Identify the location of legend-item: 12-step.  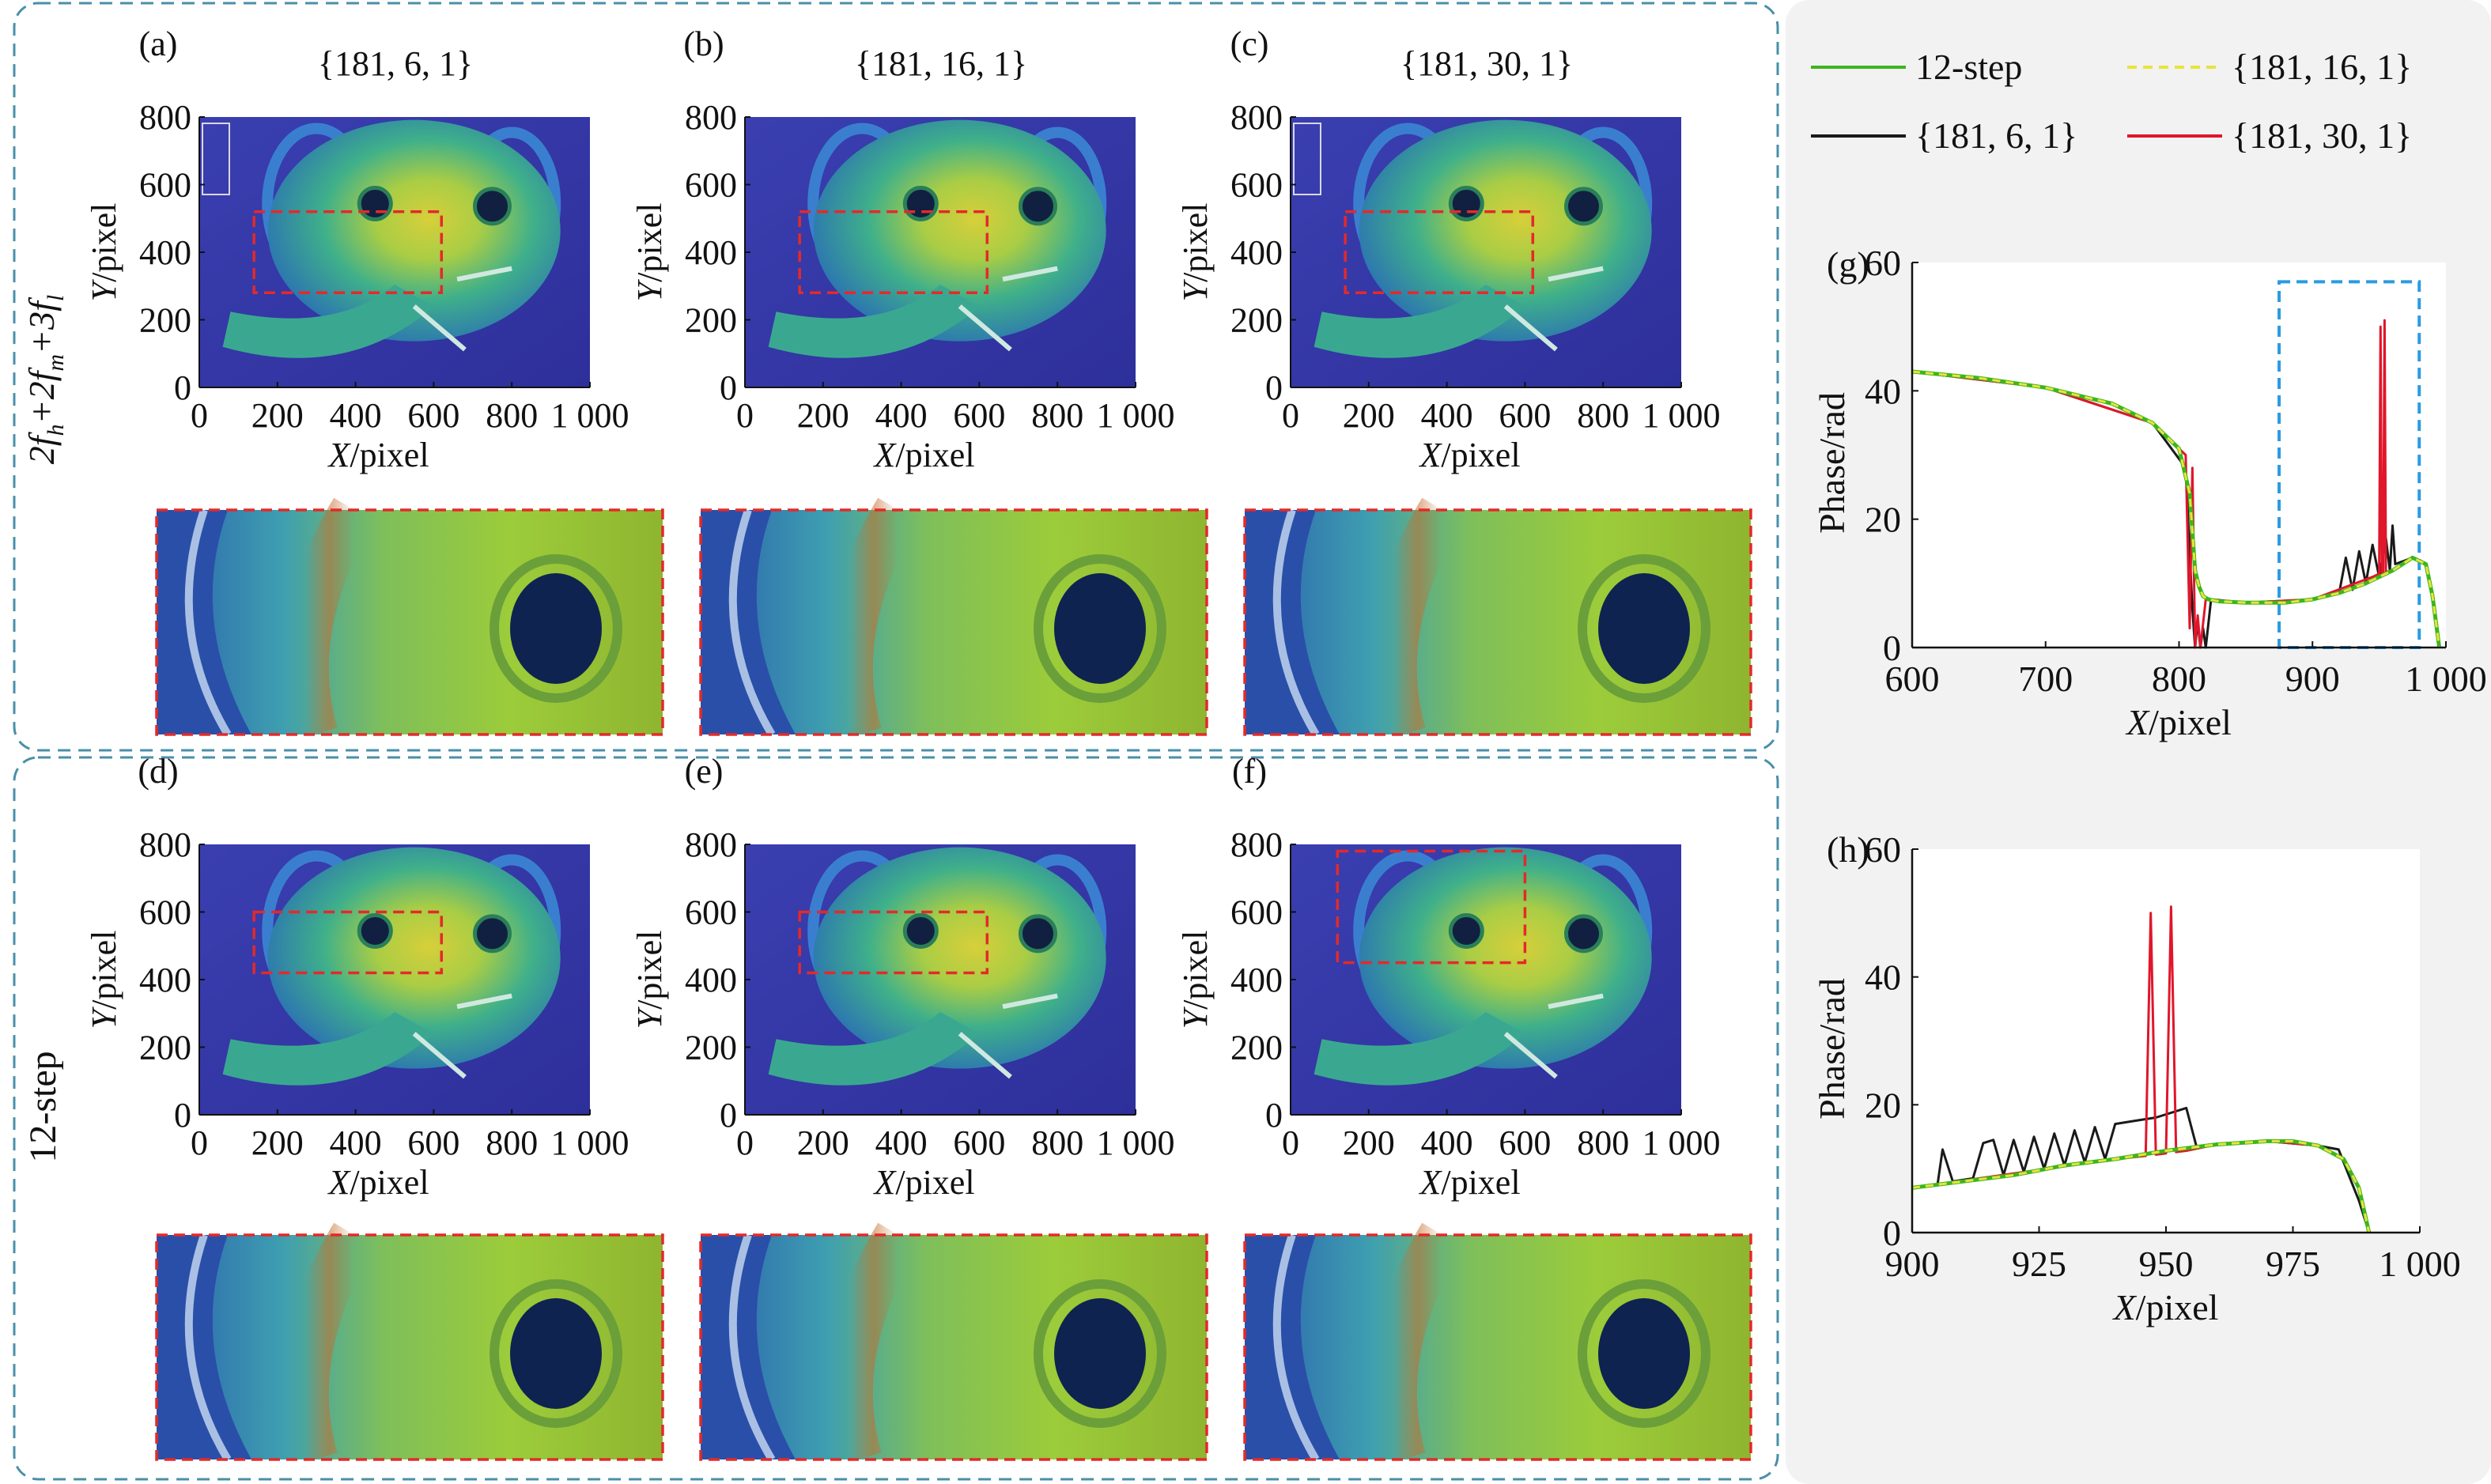
(1916, 67).